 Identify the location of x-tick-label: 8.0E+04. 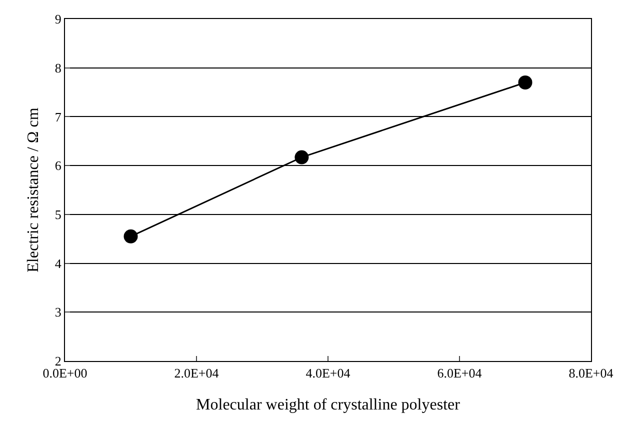
(591, 373).